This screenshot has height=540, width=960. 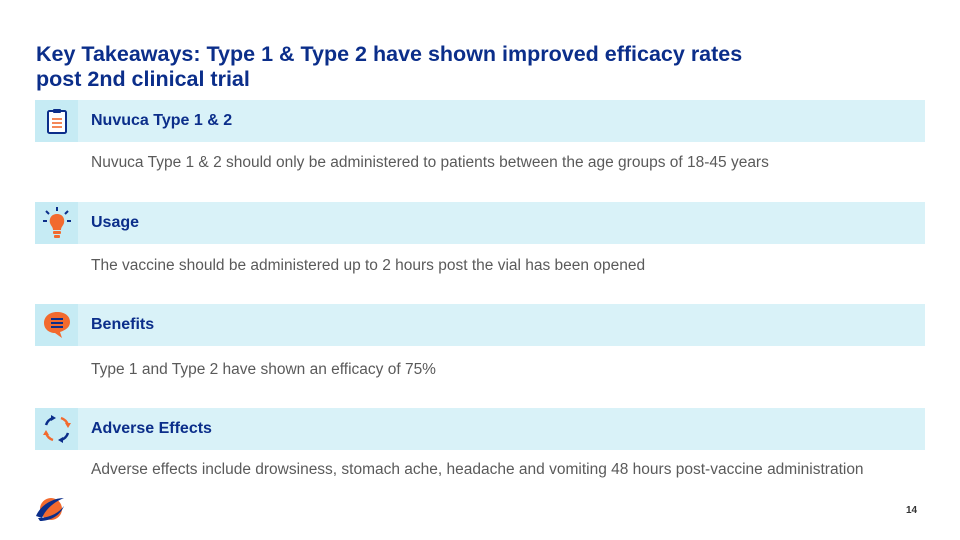 I want to click on company-logo, so click(x=50, y=511).